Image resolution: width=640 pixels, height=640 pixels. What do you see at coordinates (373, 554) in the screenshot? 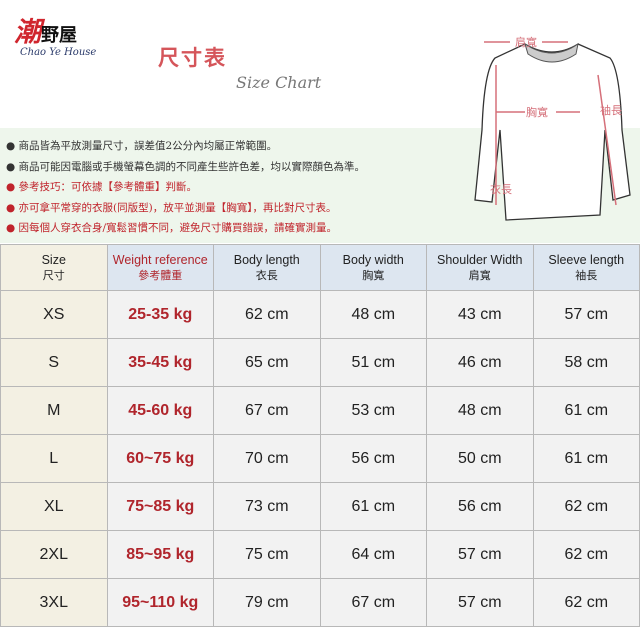
I see `table-cell: 64 cm` at bounding box center [373, 554].